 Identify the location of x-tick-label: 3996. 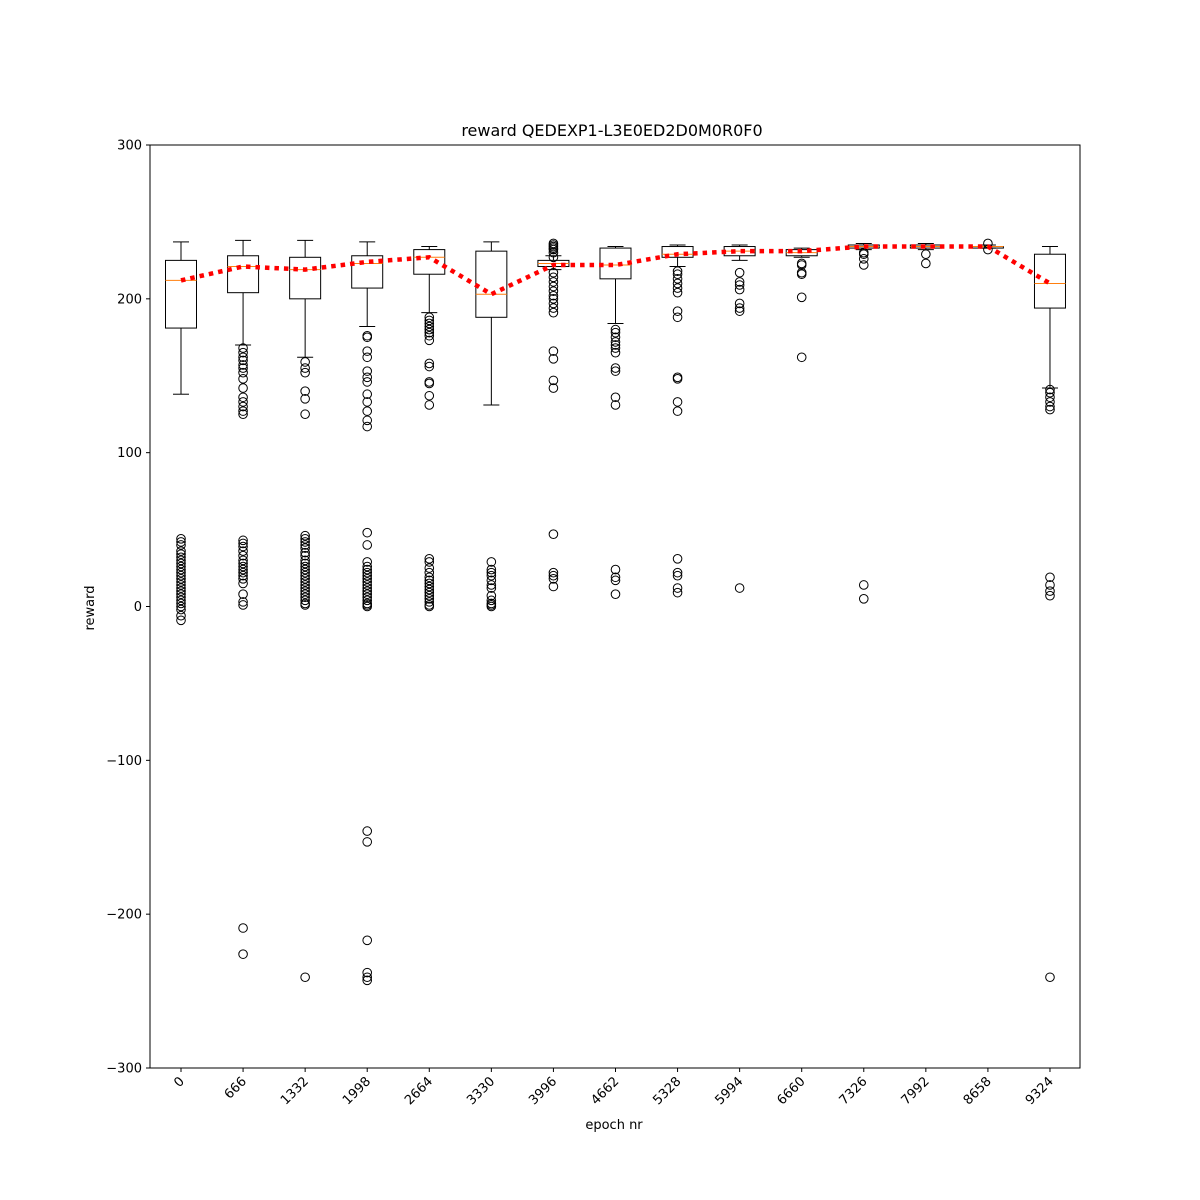
(543, 1091).